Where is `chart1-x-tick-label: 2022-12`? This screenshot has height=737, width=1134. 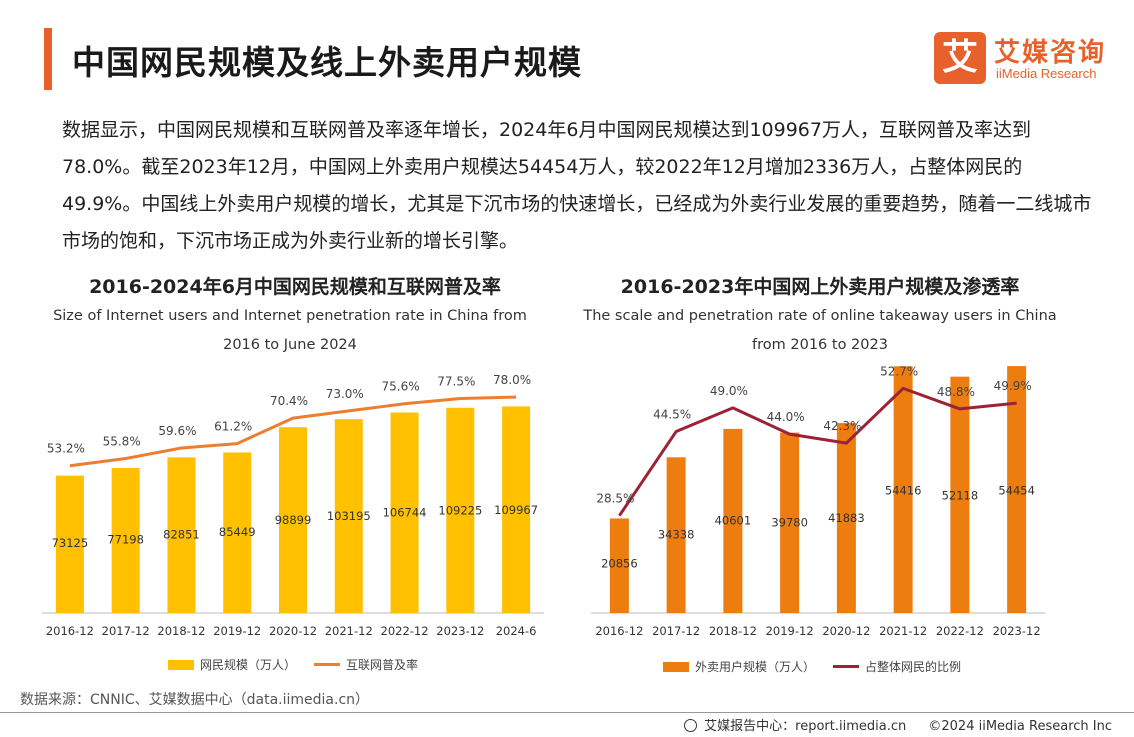
chart1-x-tick-label: 2022-12 is located at coordinates (405, 631).